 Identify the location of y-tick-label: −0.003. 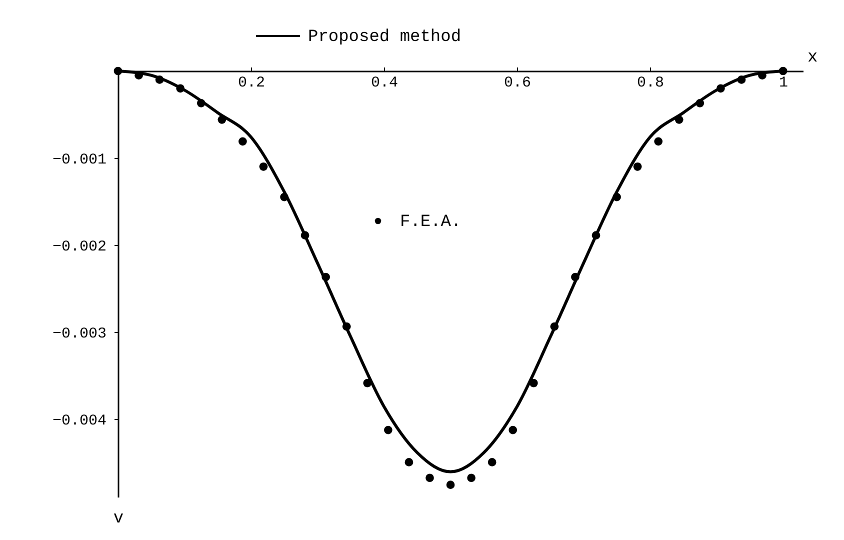
(79, 333).